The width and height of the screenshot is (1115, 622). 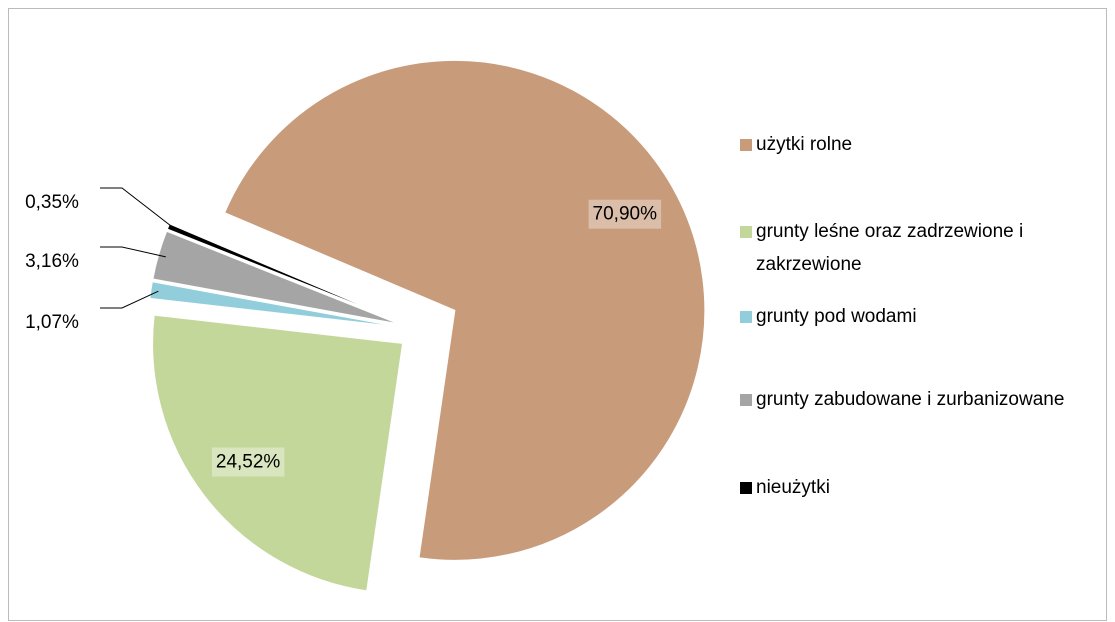 I want to click on legend-entry: grunty zabudowane i zurbanizowane, so click(x=915, y=399).